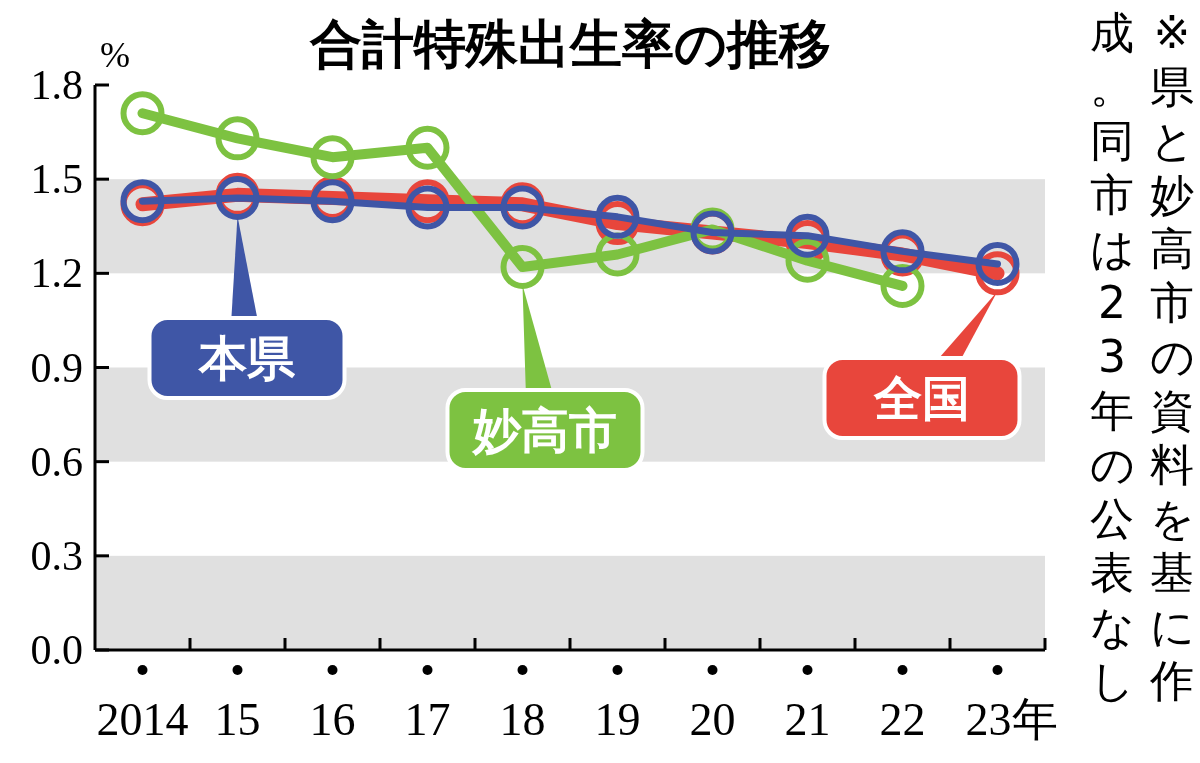 The image size is (1200, 763). What do you see at coordinates (1011, 719) in the screenshot?
I see `x-tick-label: 23年` at bounding box center [1011, 719].